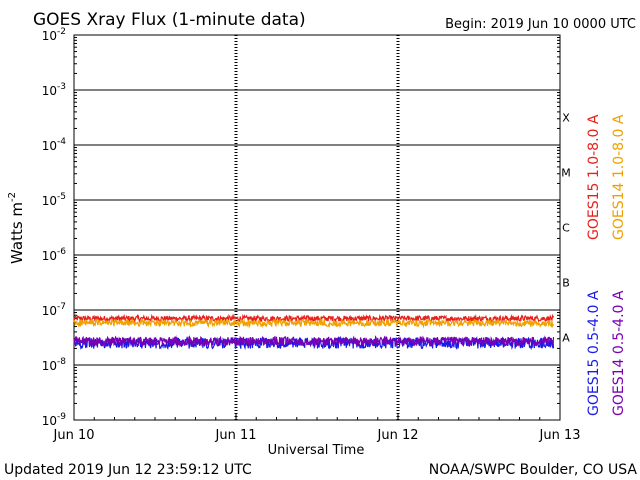 The image size is (640, 480). I want to click on y-tick-label: 10⁻⁹, so click(54, 420).